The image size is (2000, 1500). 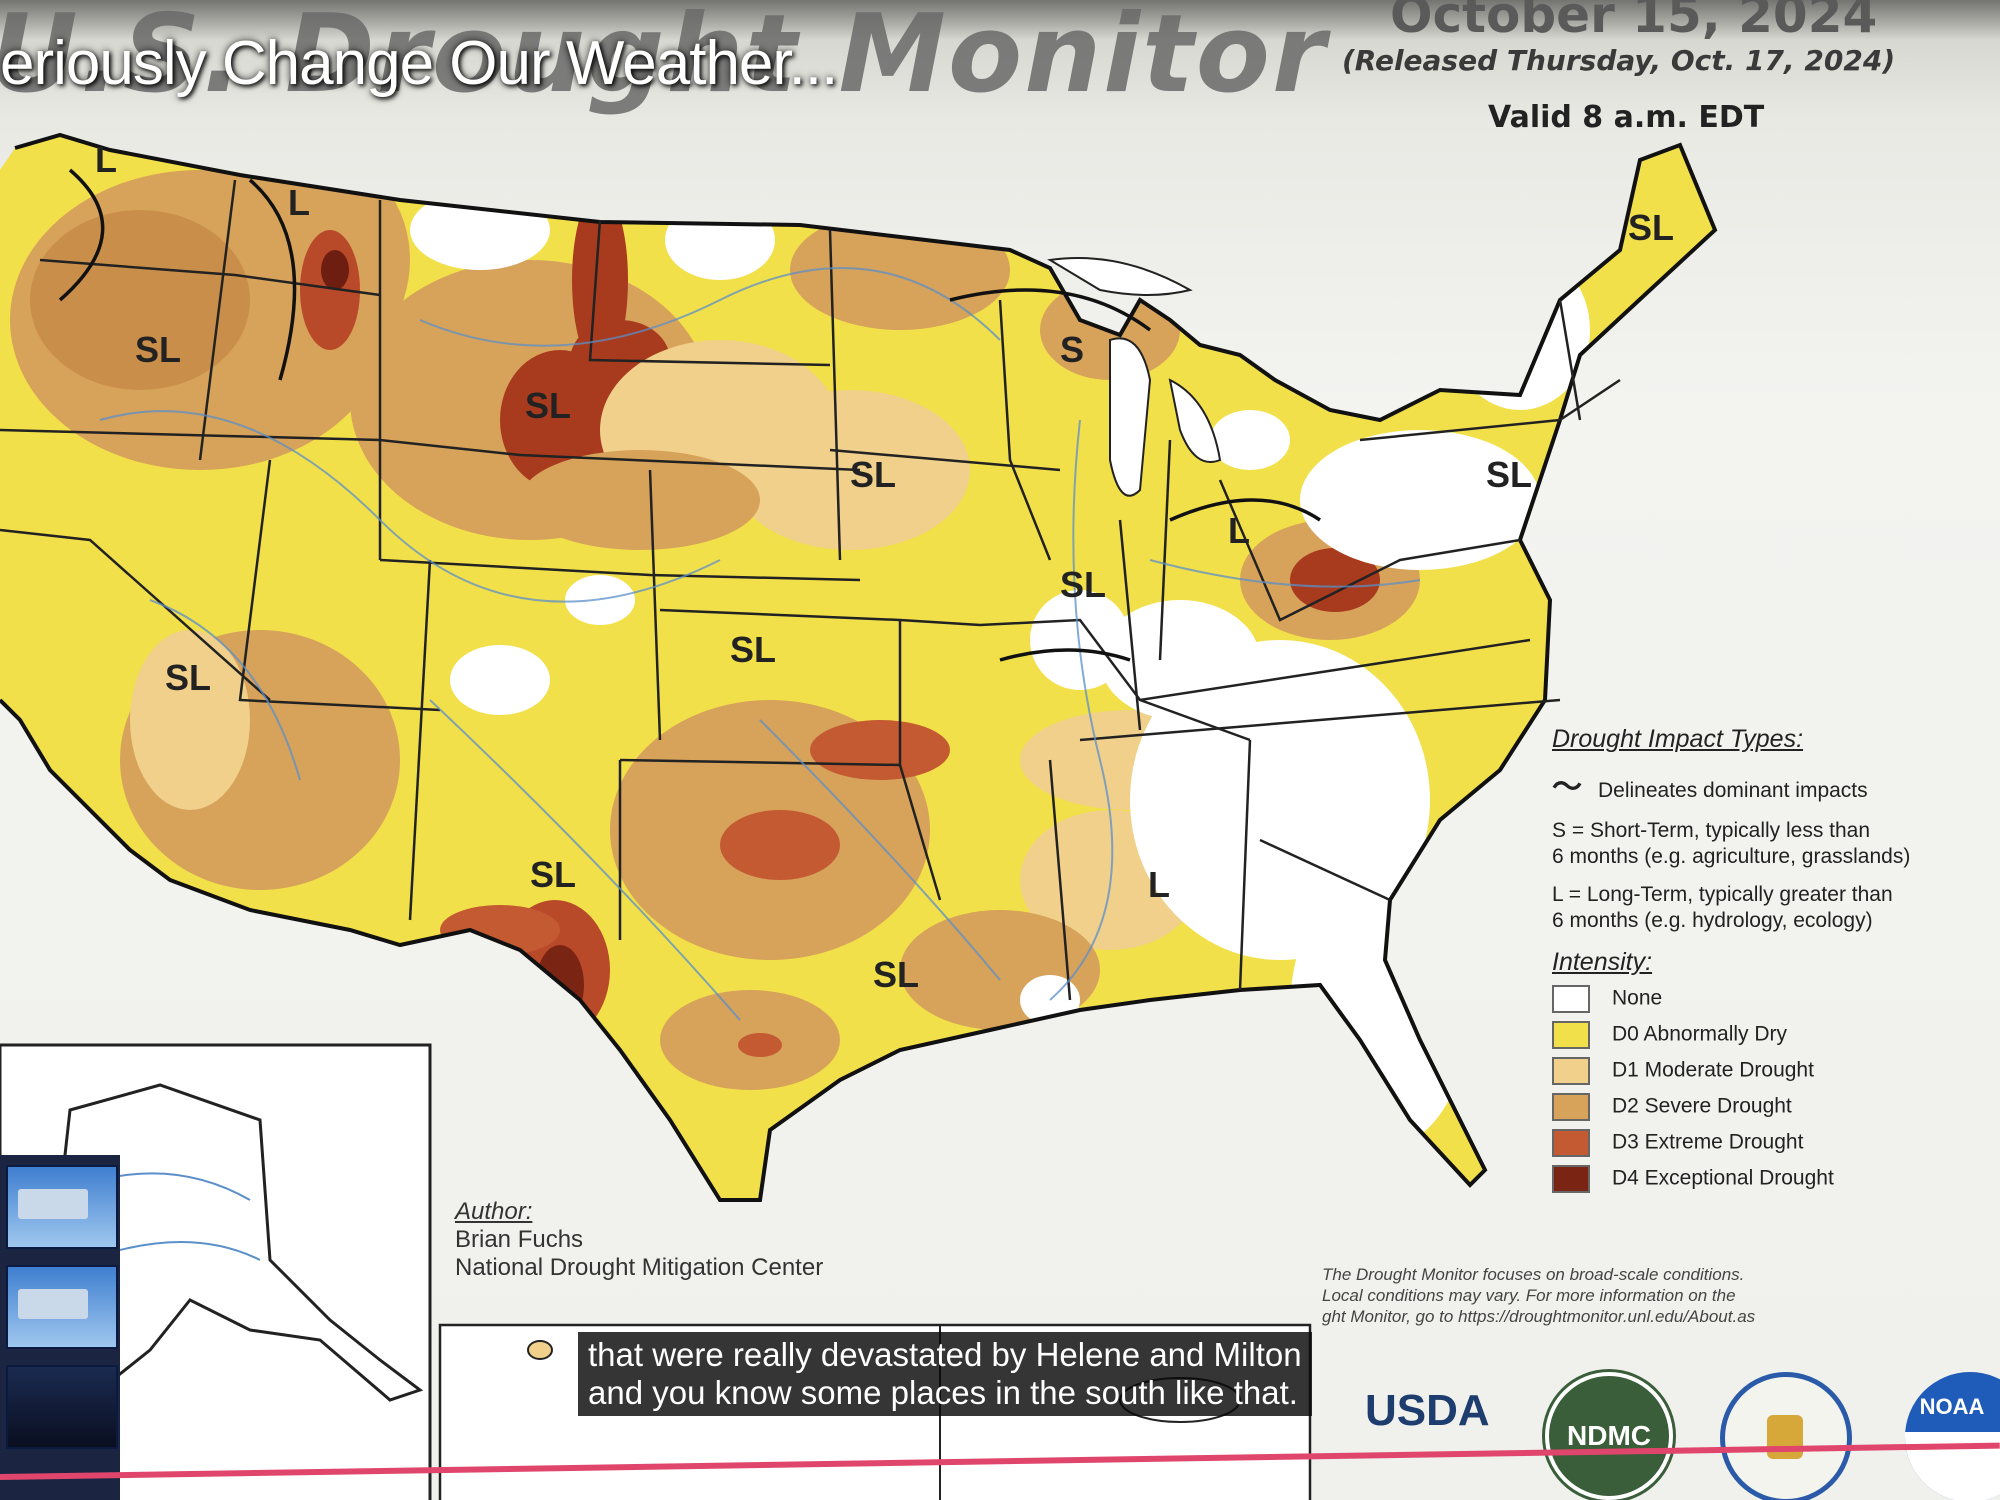 What do you see at coordinates (106, 159) in the screenshot?
I see `region-label-l-wa: L` at bounding box center [106, 159].